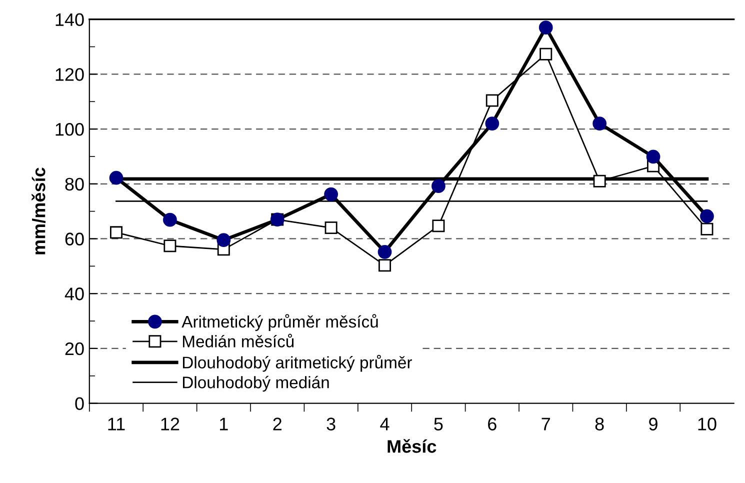 The image size is (745, 483). I want to click on x-tick-label: 11, so click(116, 424).